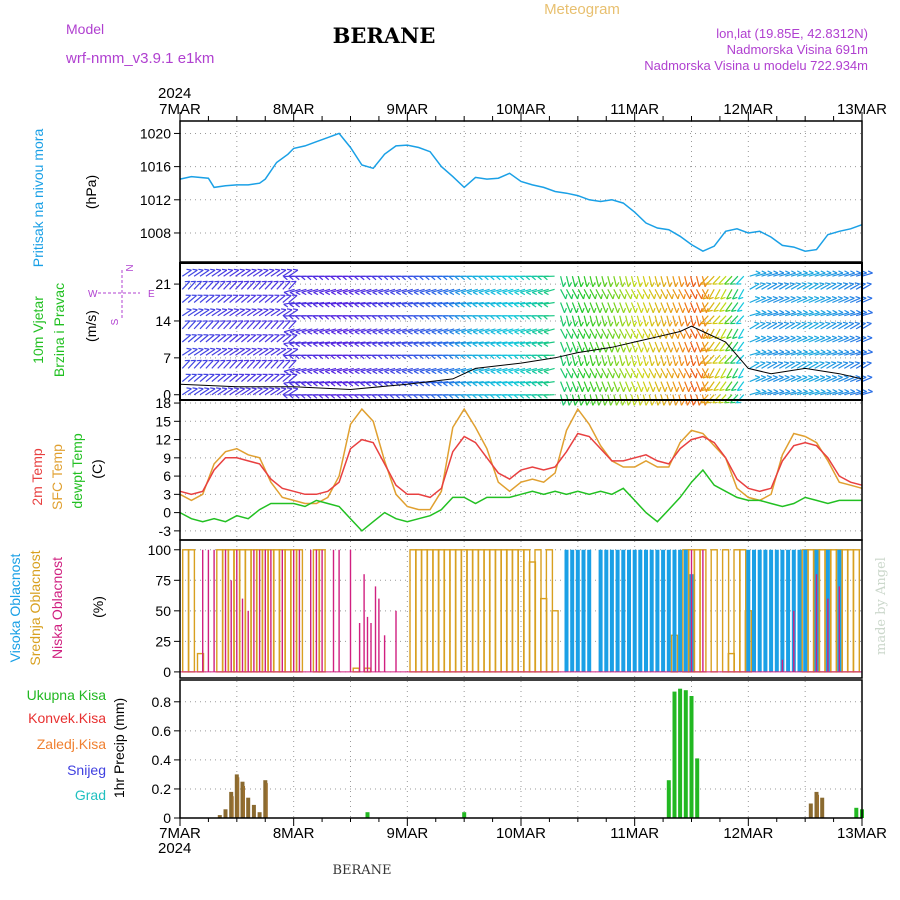 The height and width of the screenshot is (900, 900). What do you see at coordinates (748, 109) in the screenshot?
I see `top-day-label: 12MAR` at bounding box center [748, 109].